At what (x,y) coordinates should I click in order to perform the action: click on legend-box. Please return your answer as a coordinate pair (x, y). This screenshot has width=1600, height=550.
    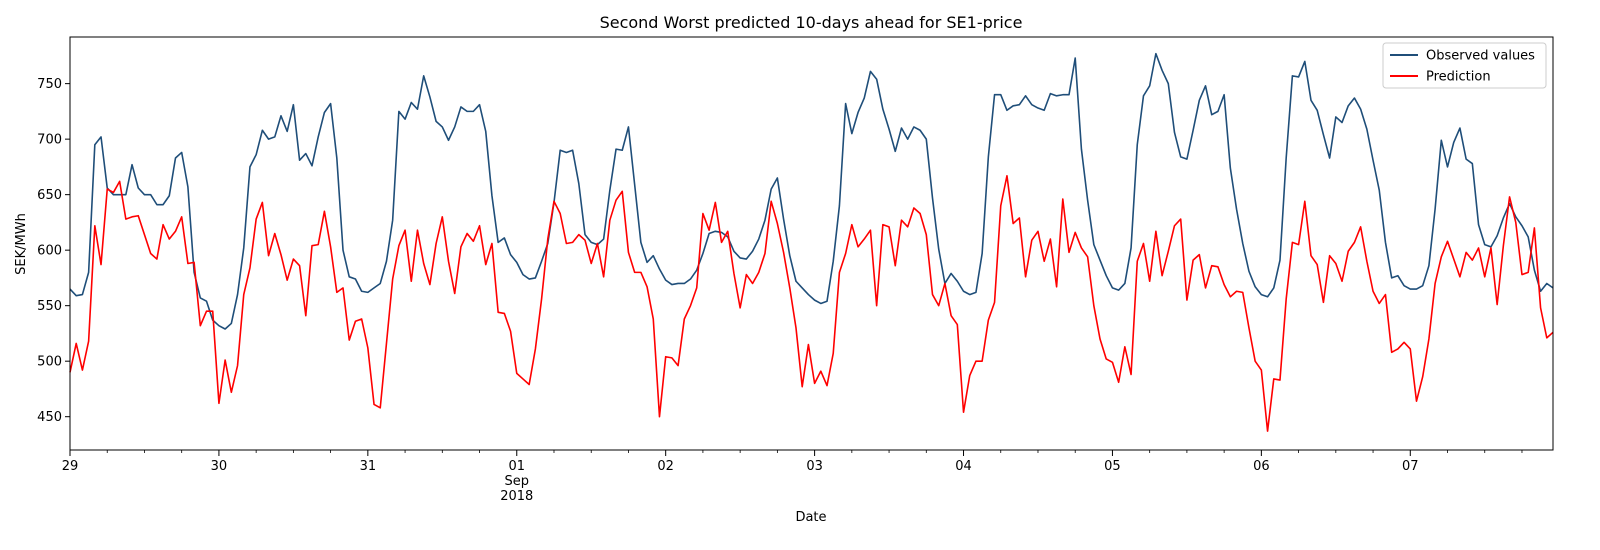
    Looking at the image, I should click on (1464, 65).